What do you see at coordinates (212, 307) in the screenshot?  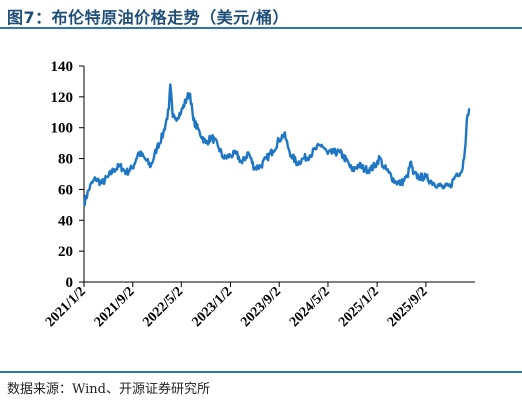 I see `x-tick-label: 2023/1/2` at bounding box center [212, 307].